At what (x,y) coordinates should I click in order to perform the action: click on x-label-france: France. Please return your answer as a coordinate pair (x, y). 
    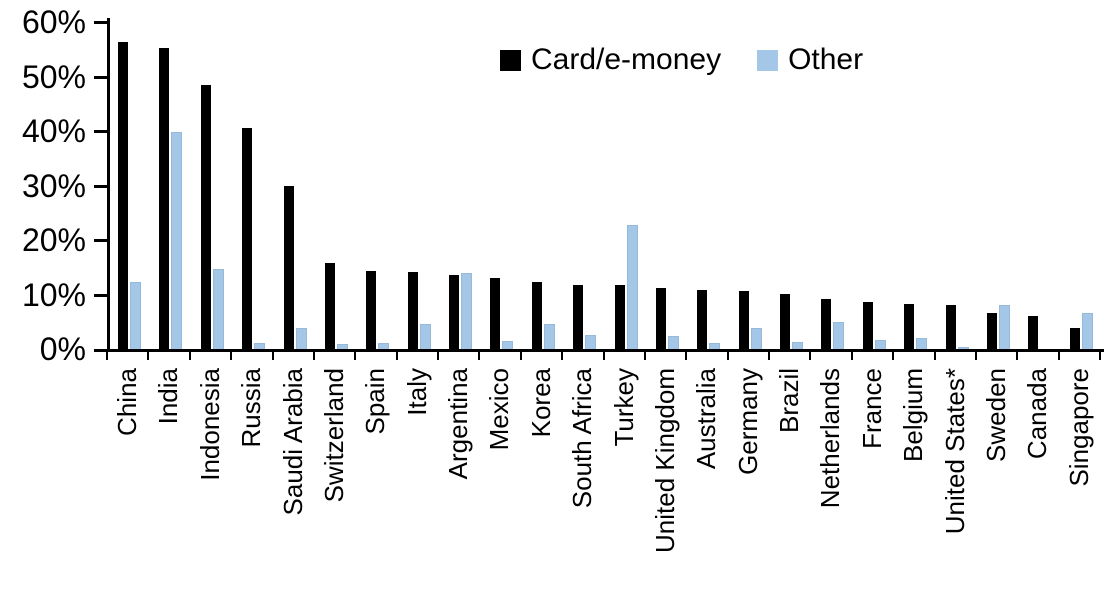
    Looking at the image, I should click on (871, 408).